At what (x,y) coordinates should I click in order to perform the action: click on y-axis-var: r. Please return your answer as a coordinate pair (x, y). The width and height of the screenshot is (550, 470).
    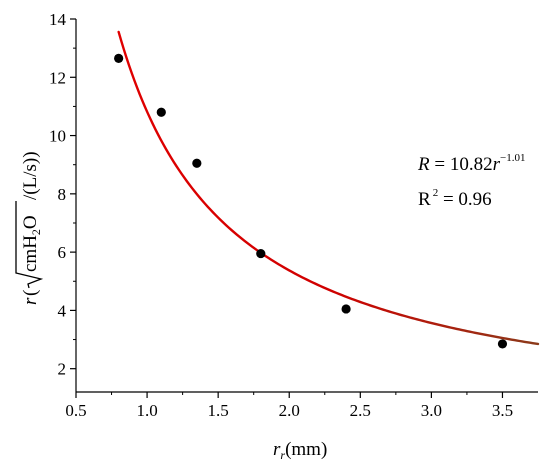
    Looking at the image, I should click on (30, 301).